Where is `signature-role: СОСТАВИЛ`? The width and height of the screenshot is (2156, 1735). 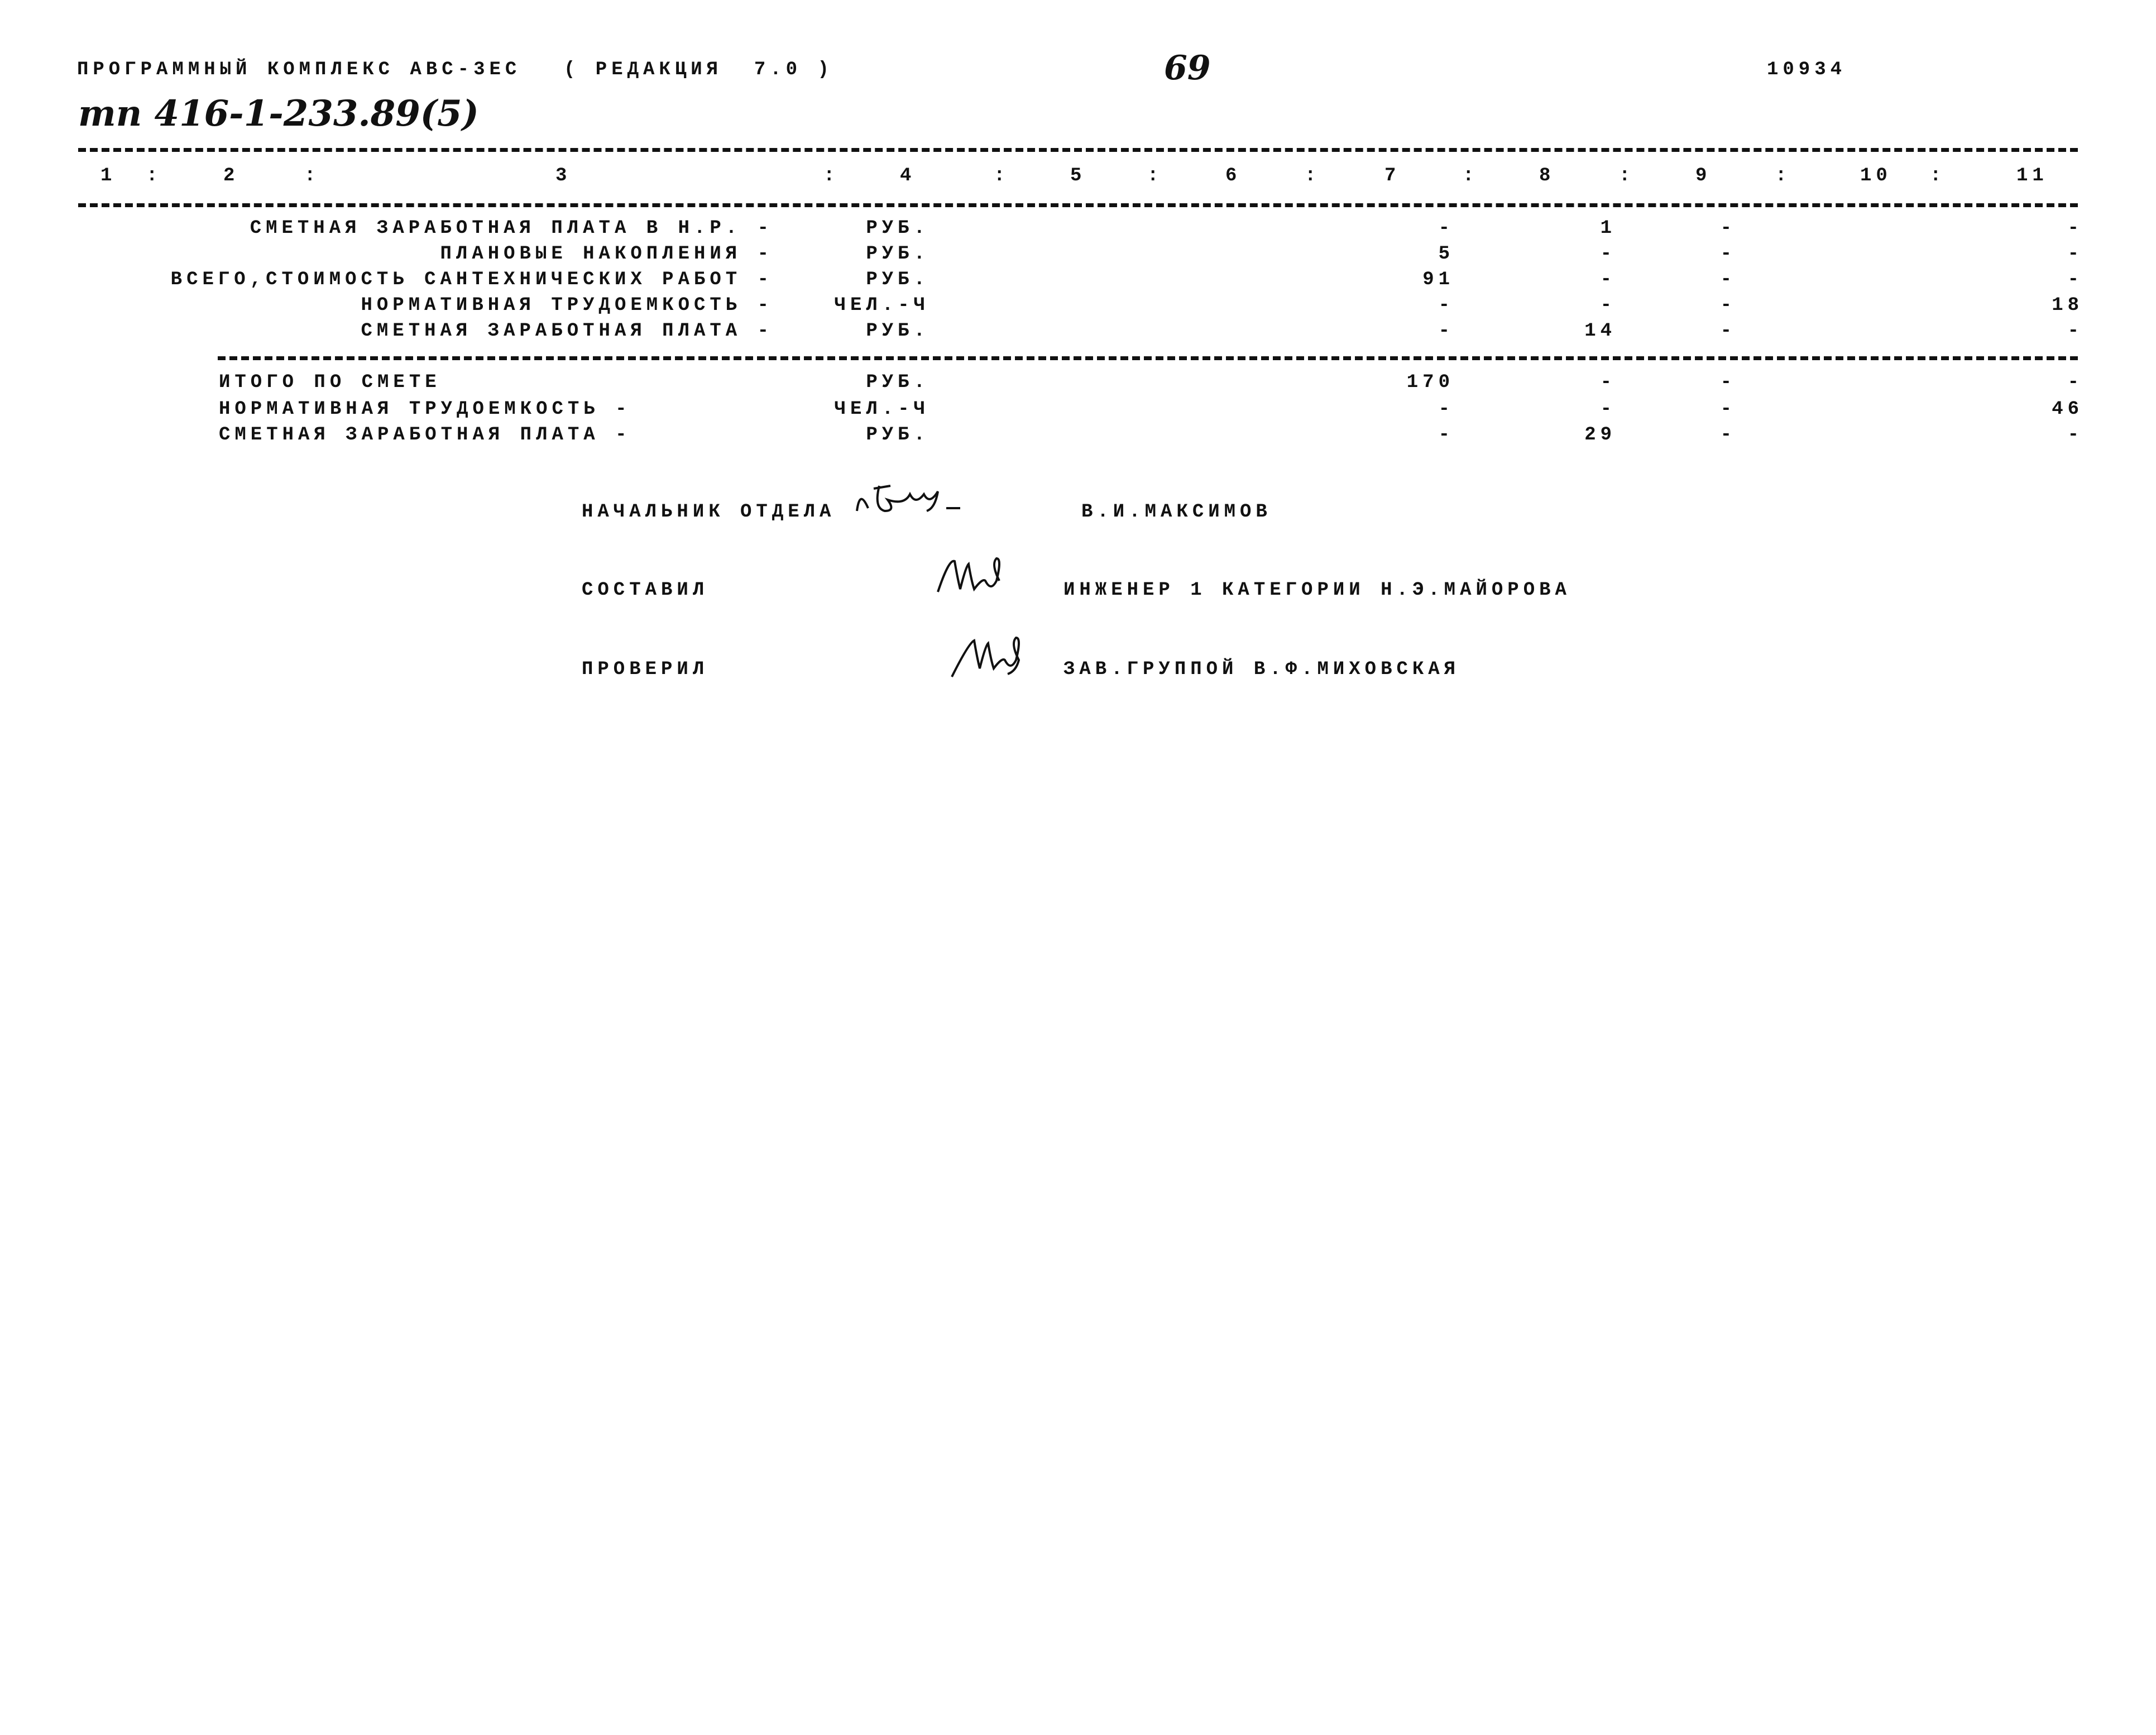
signature-role: СОСТАВИЛ is located at coordinates (645, 590).